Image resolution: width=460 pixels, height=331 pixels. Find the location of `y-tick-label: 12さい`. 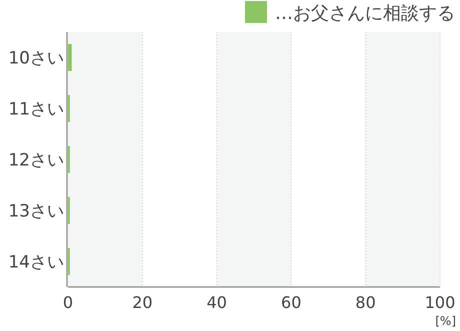

y-tick-label: 12さい is located at coordinates (36, 160).